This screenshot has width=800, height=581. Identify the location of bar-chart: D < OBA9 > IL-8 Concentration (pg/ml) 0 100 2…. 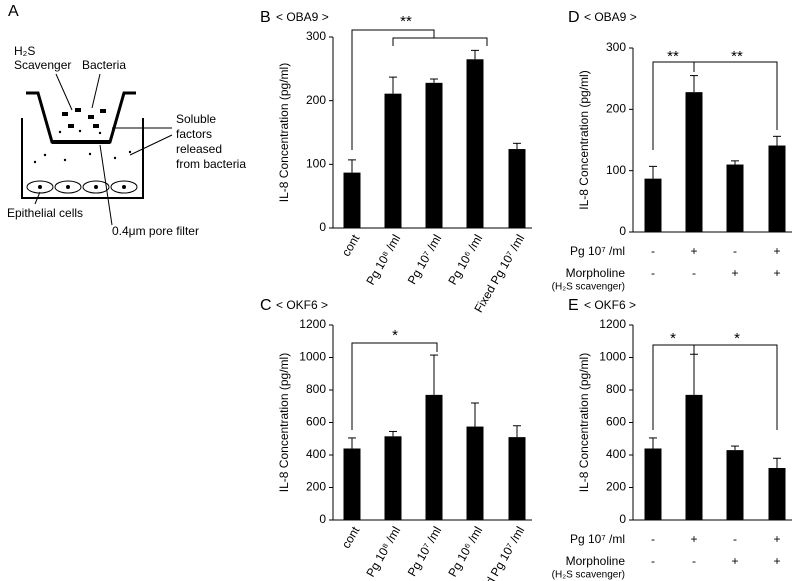
(672, 151).